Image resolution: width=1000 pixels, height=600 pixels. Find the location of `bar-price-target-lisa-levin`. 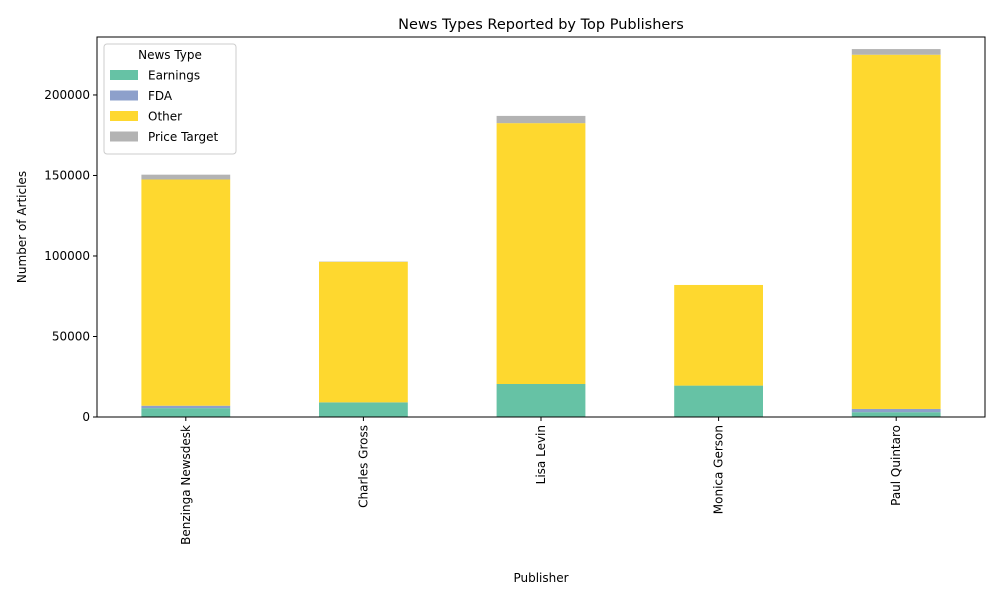

bar-price-target-lisa-levin is located at coordinates (541, 119).